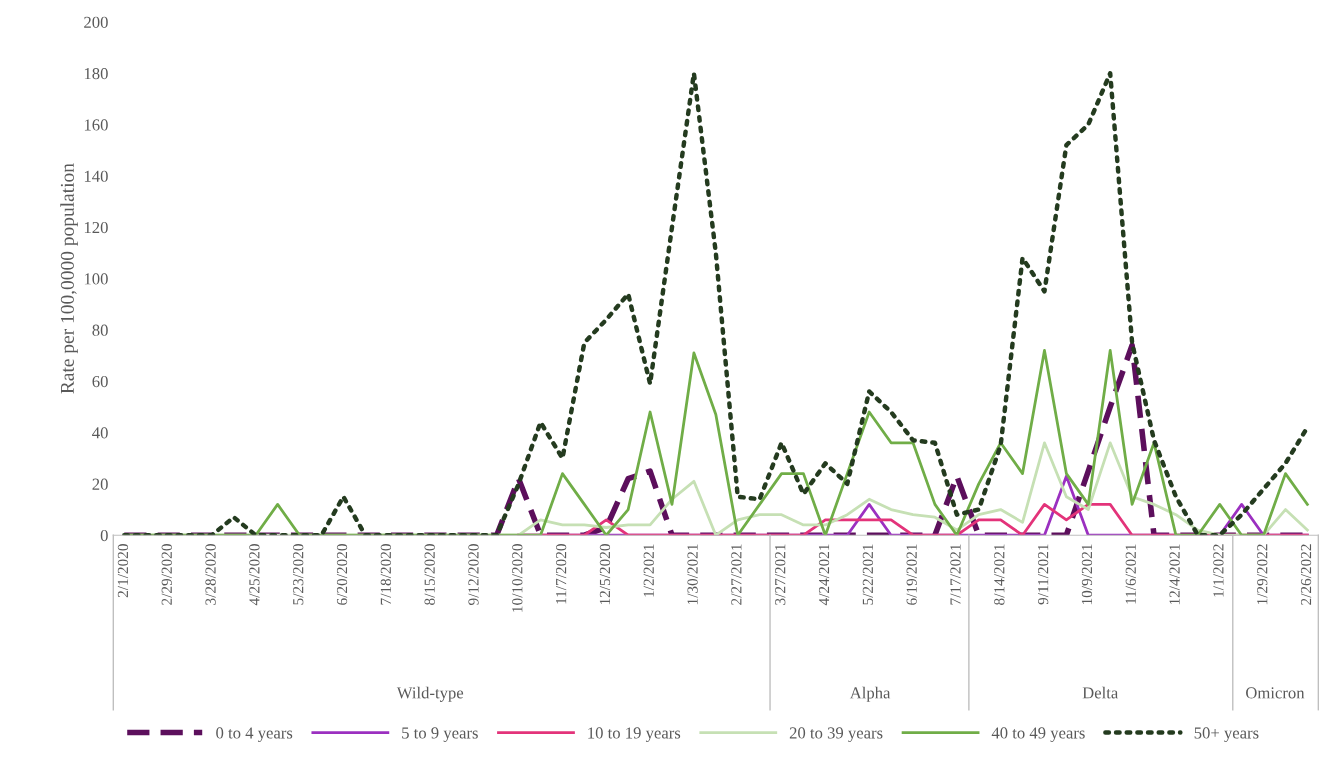 The width and height of the screenshot is (1333, 757). Describe the element at coordinates (96, 279) in the screenshot. I see `y-tick-label: 100` at that location.